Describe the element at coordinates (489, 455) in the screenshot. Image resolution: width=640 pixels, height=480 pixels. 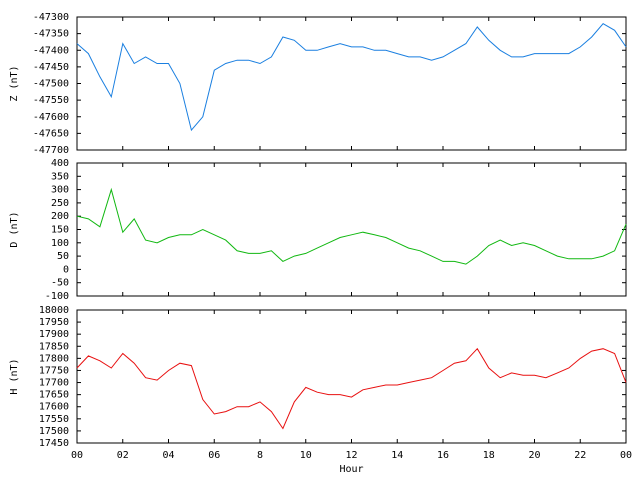
I see `x-tick-label: 18` at that location.